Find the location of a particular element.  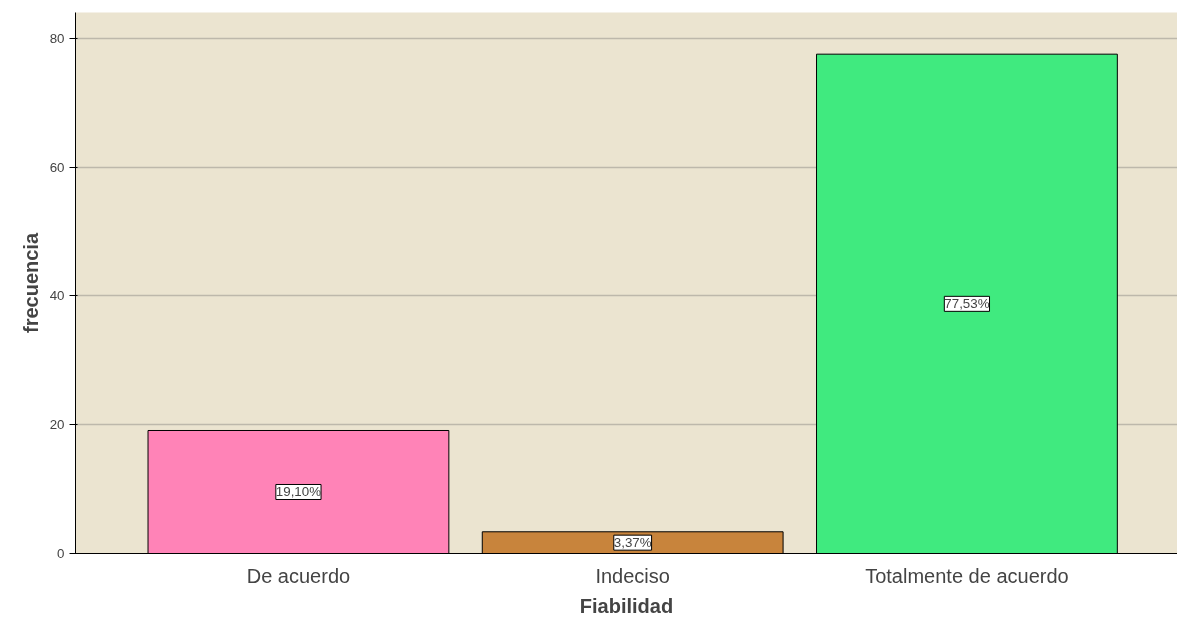

y-axis-title: frecuencia is located at coordinates (30, 283).